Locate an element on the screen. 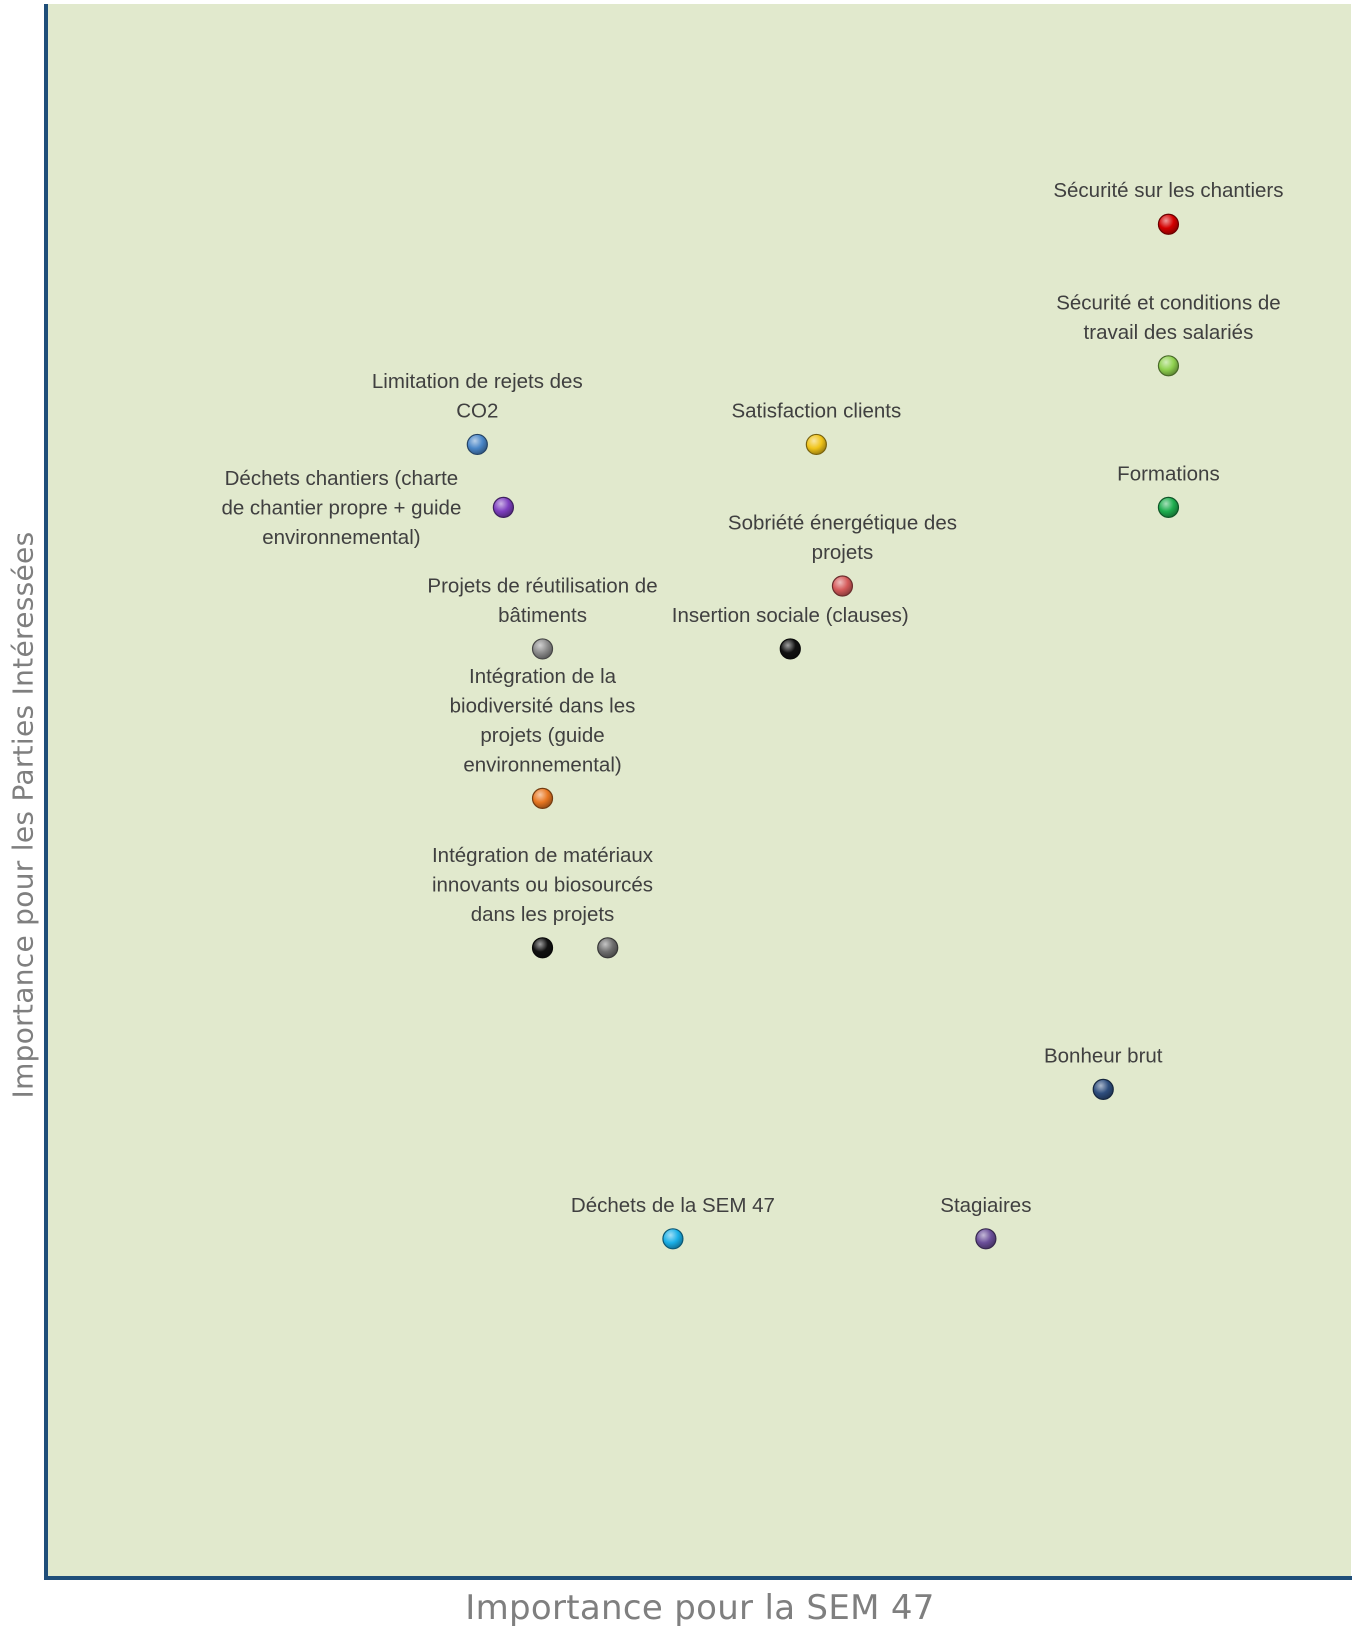 The width and height of the screenshot is (1356, 1629). data-label: Stagiaires is located at coordinates (985, 1205).